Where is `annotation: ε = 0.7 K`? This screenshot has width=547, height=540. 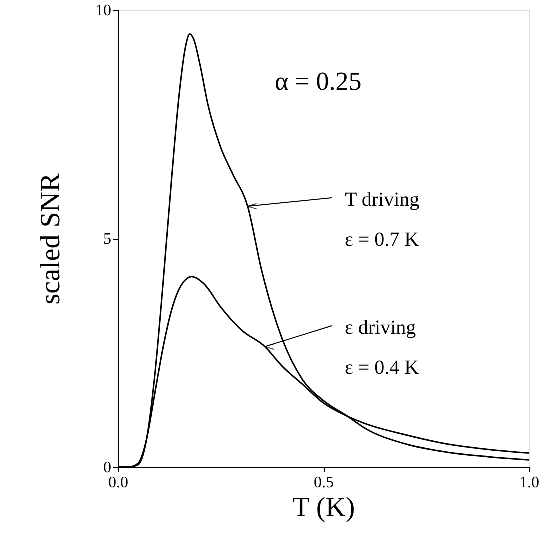
annotation: ε = 0.7 K is located at coordinates (382, 240).